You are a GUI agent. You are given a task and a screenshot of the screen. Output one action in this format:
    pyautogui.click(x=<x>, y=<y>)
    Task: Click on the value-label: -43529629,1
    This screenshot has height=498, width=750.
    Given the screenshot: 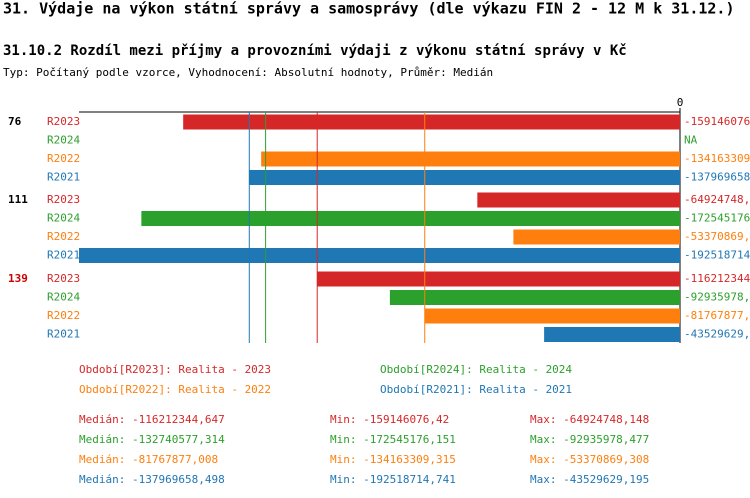 What is the action you would take?
    pyautogui.click(x=717, y=334)
    